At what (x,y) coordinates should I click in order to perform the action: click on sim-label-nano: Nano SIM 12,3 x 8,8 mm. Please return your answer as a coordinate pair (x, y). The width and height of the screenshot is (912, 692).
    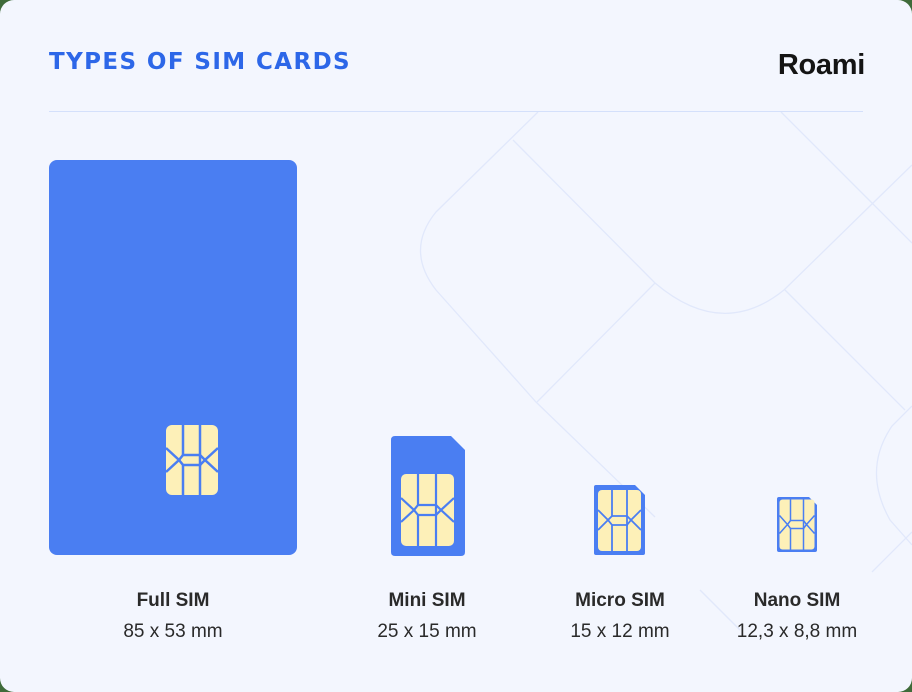
    Looking at the image, I should click on (797, 616).